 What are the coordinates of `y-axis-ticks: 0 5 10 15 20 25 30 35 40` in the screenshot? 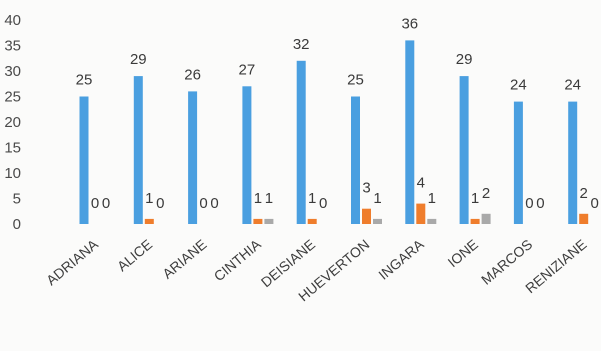 It's located at (12, 122).